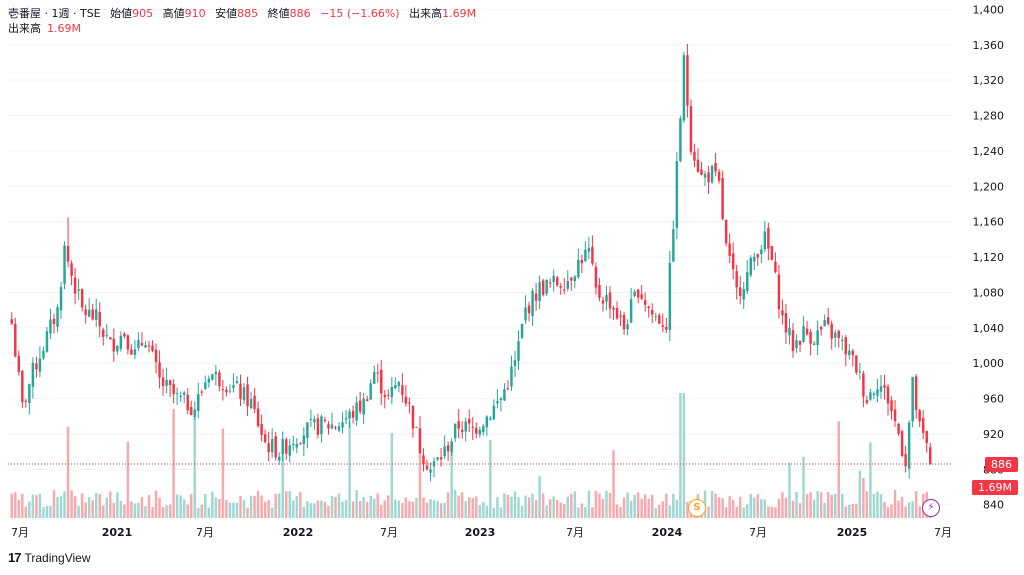 This screenshot has height=575, width=1024. What do you see at coordinates (44, 28) in the screenshot?
I see `volume-legend: 出来高 1.69M` at bounding box center [44, 28].